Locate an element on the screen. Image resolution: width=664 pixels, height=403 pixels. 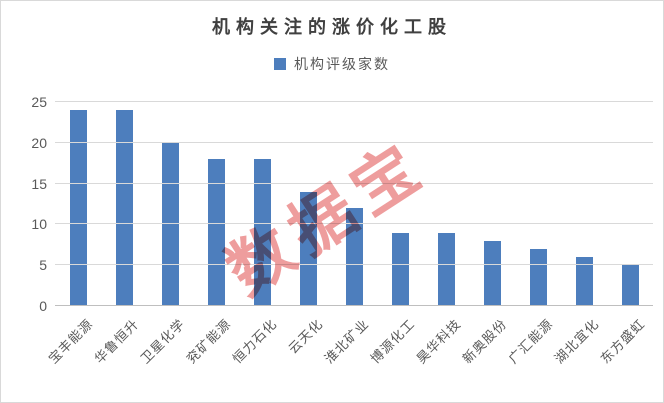
x-category-label: 东方盛虹 is located at coordinates (622, 341).